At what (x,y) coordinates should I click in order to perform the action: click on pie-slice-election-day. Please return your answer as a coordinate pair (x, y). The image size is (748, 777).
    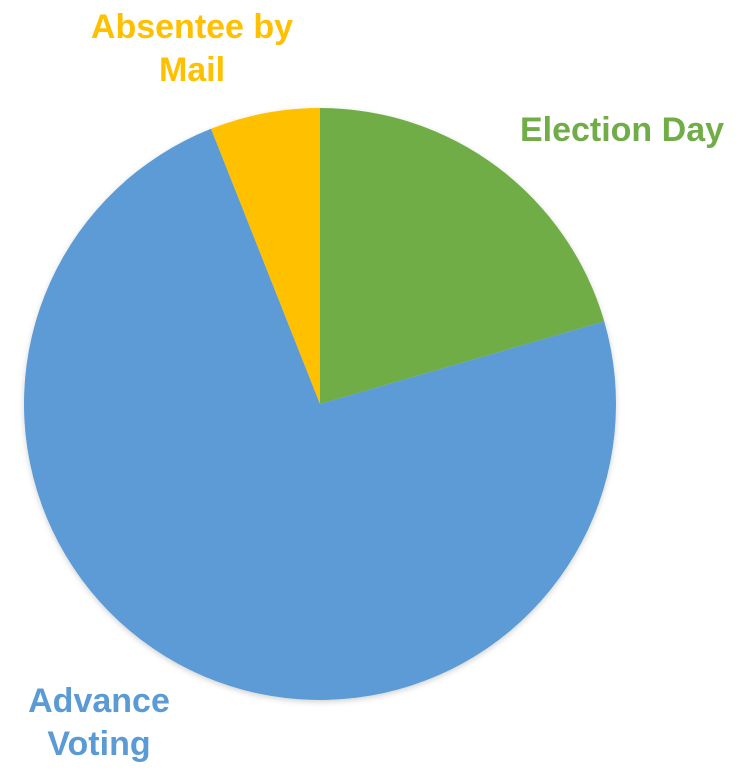
    Looking at the image, I should click on (462, 256).